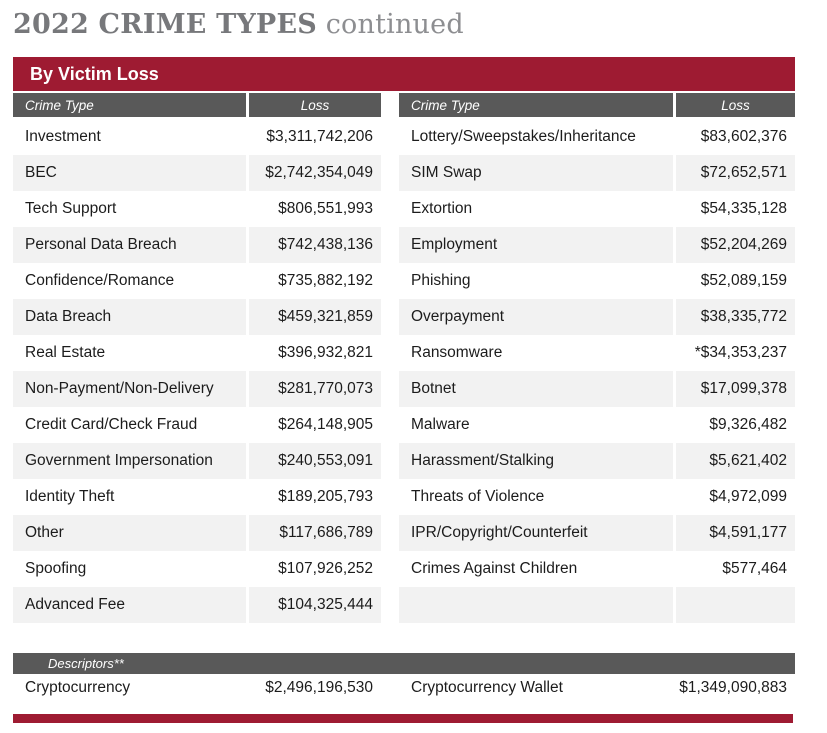  What do you see at coordinates (315, 245) in the screenshot?
I see `loss-cell: $742,438,136` at bounding box center [315, 245].